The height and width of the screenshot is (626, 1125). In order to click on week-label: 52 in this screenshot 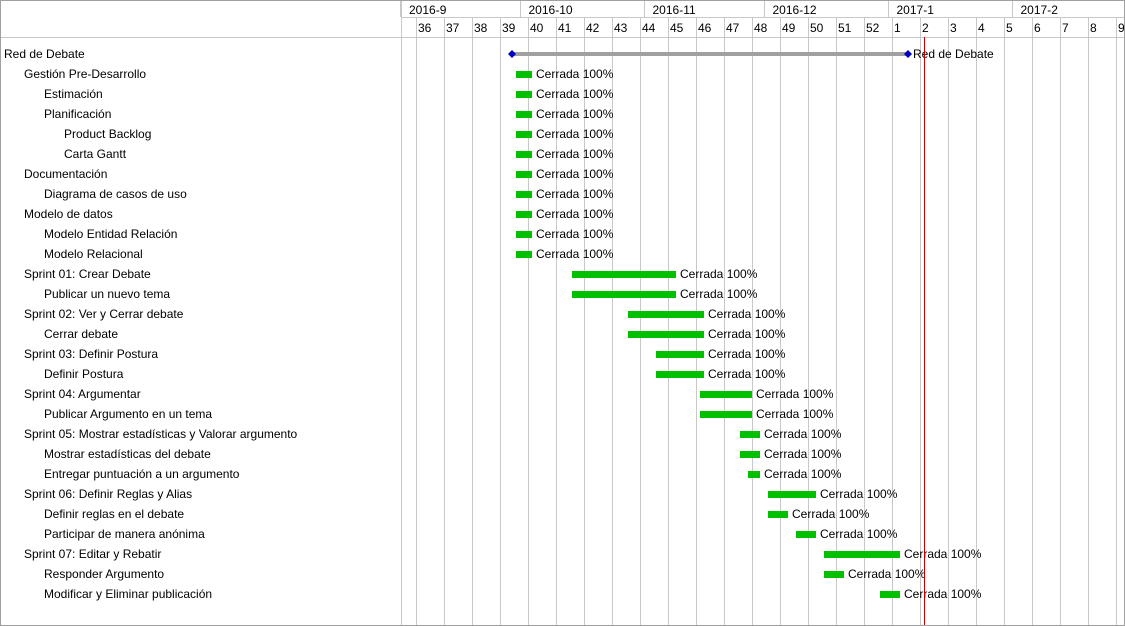, I will do `click(873, 28)`.